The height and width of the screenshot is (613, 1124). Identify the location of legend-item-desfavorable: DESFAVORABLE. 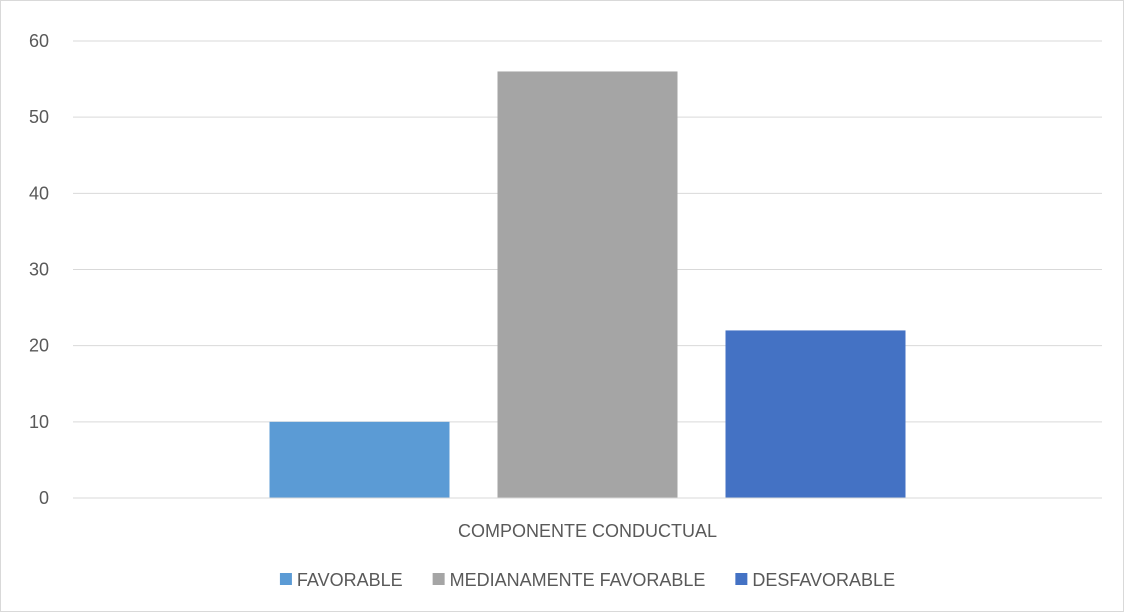
(815, 580).